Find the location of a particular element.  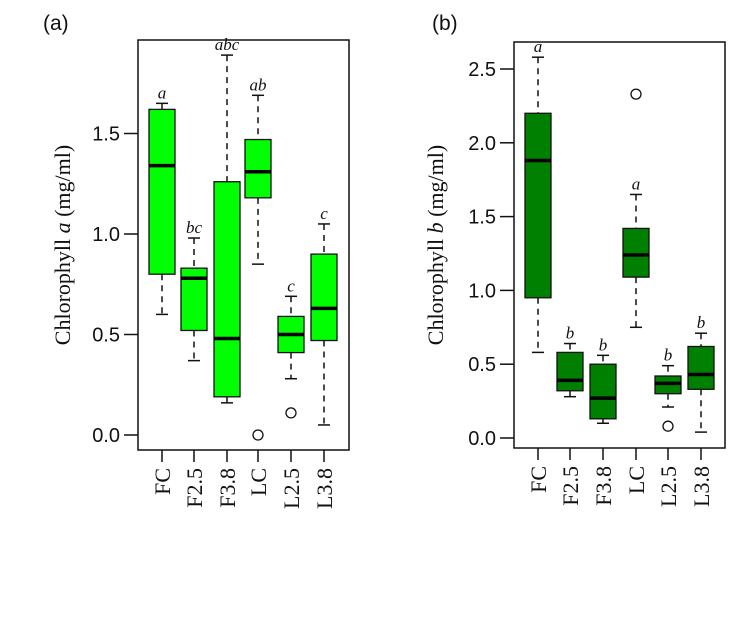

box-F3.8: b is located at coordinates (603, 379).